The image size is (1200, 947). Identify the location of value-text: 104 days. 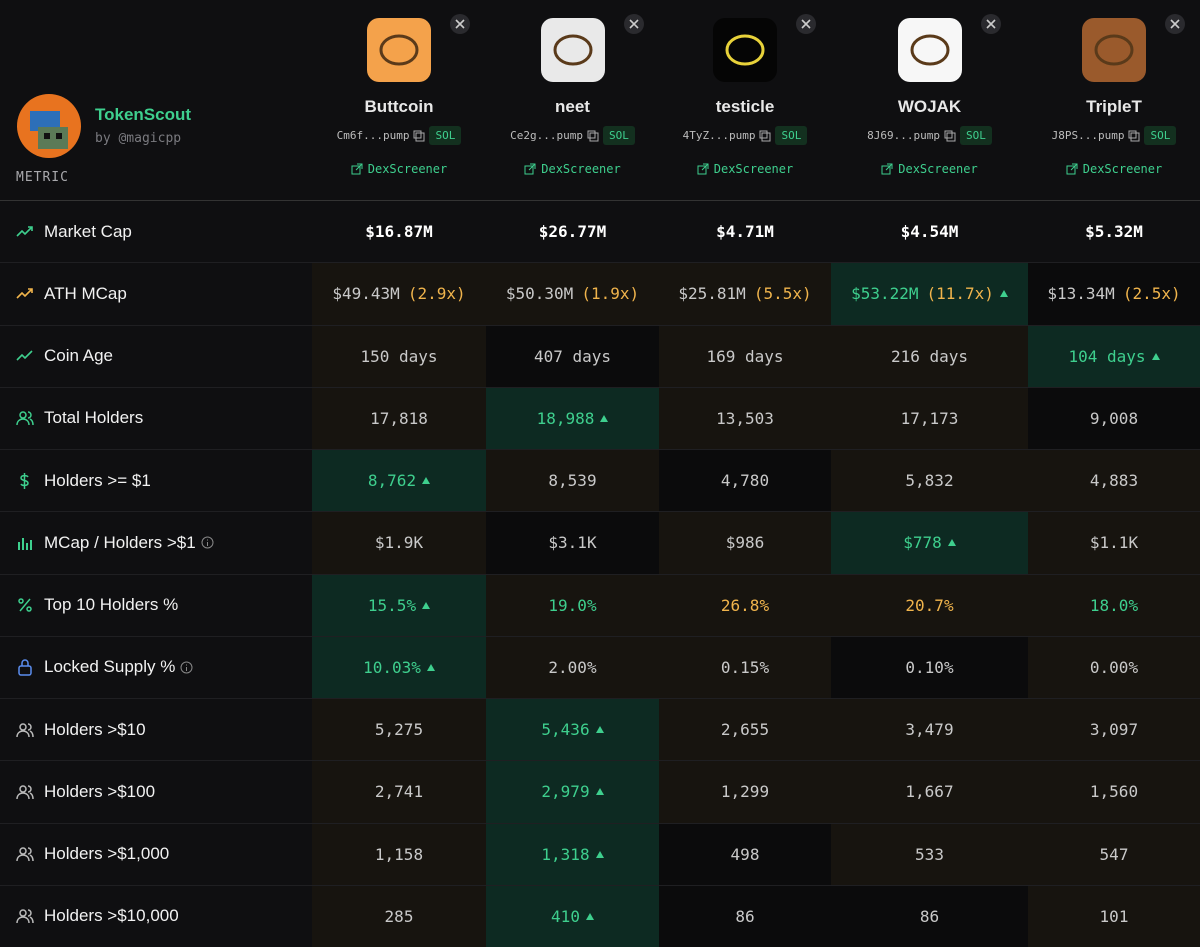
(1107, 356).